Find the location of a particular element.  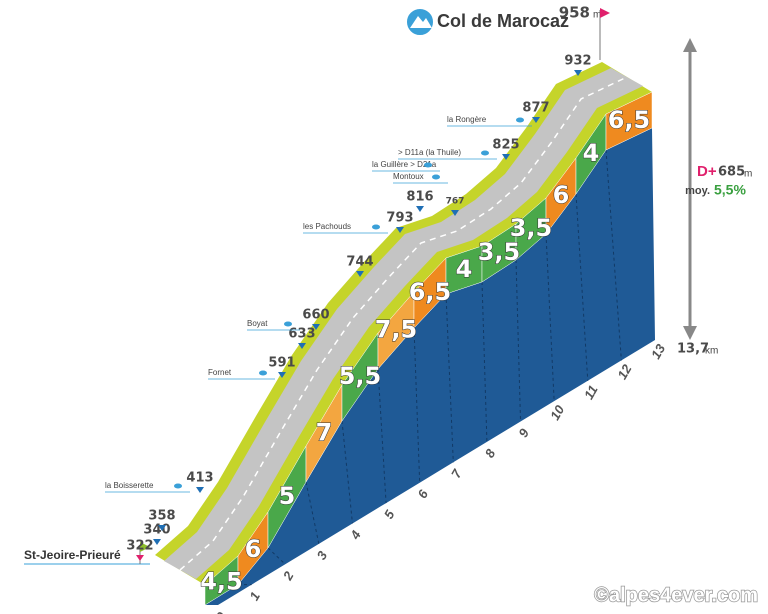

place-label: la Rongère is located at coordinates (467, 119).